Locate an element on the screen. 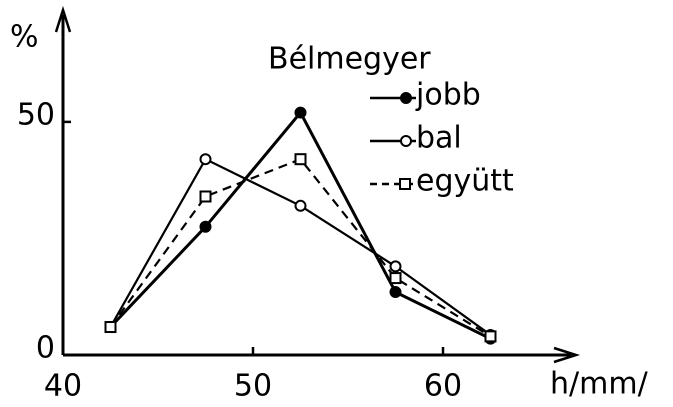 This screenshot has width=673, height=407. legend-label: bal is located at coordinates (439, 138).